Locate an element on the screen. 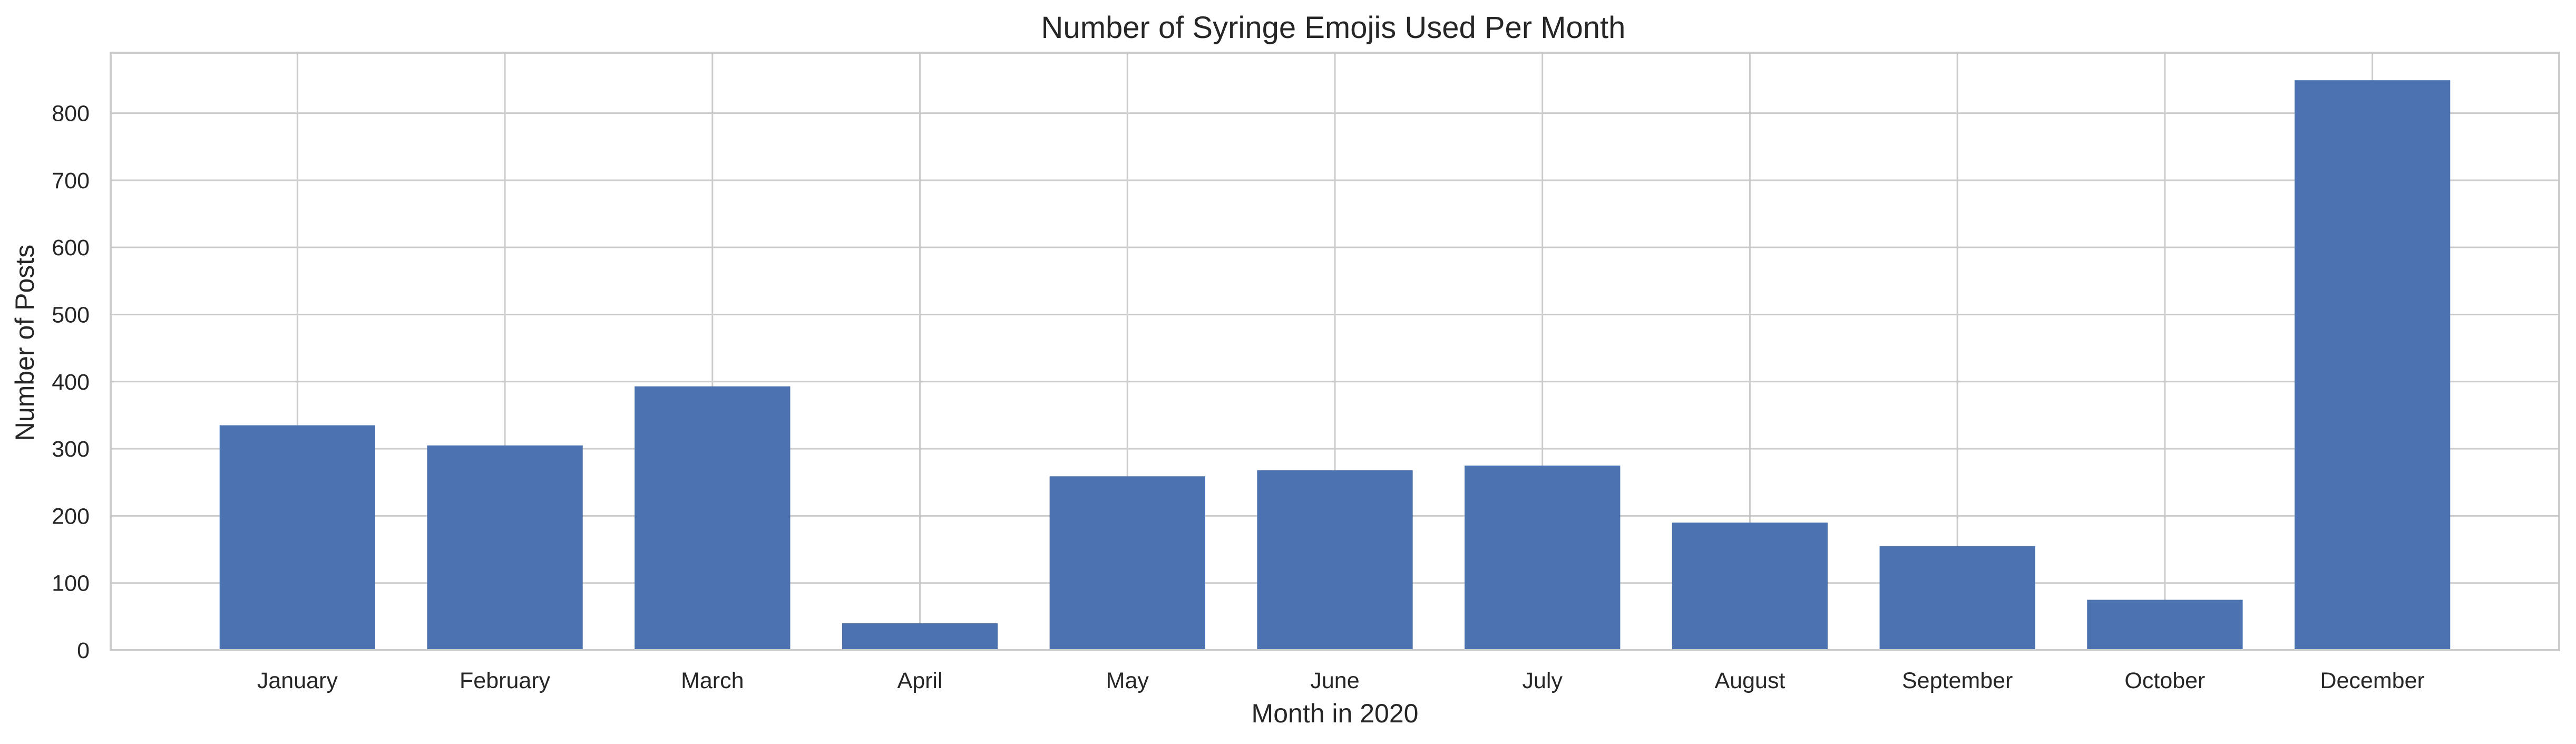 This screenshot has height=744, width=2576. bar-august is located at coordinates (1750, 586).